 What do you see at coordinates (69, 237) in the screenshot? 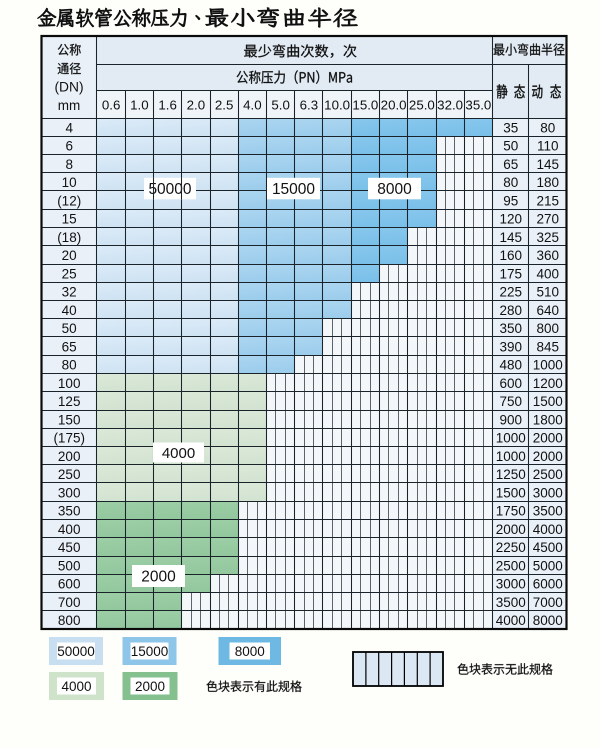
I see `svg-text: (18)` at bounding box center [69, 237].